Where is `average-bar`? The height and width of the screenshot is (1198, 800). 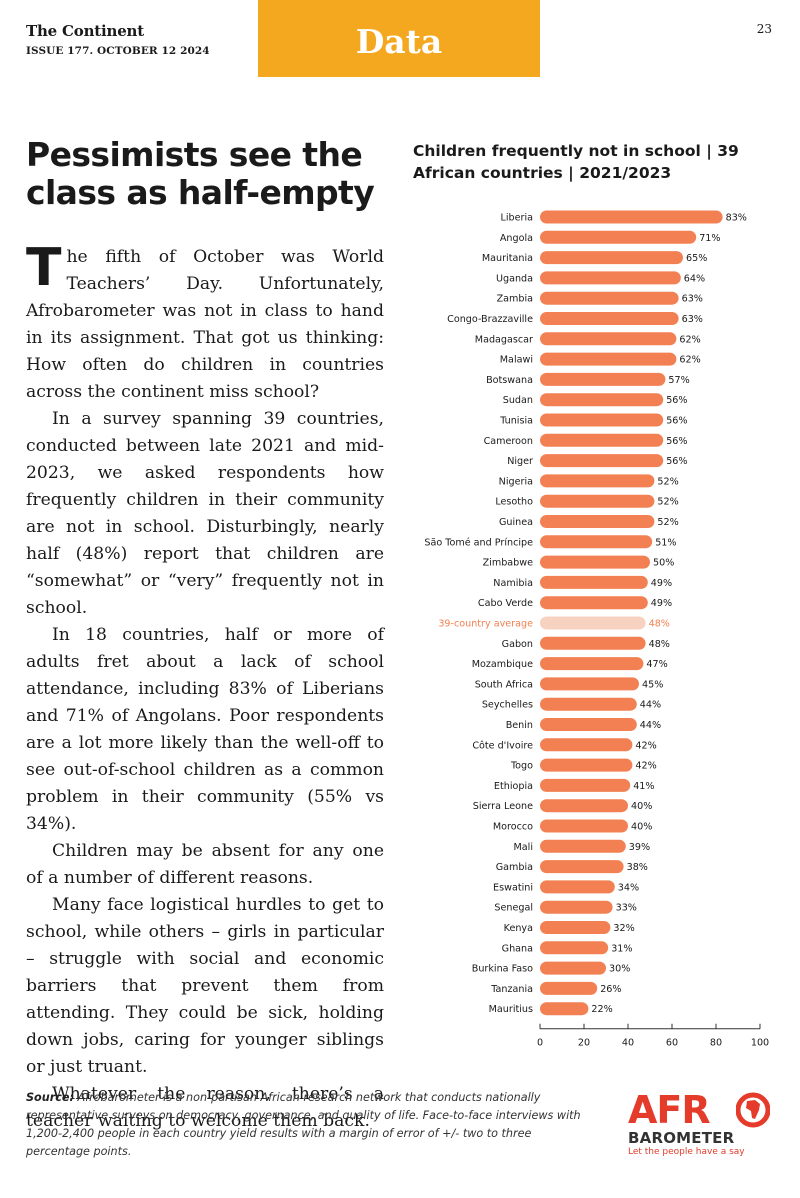
average-bar is located at coordinates (593, 623).